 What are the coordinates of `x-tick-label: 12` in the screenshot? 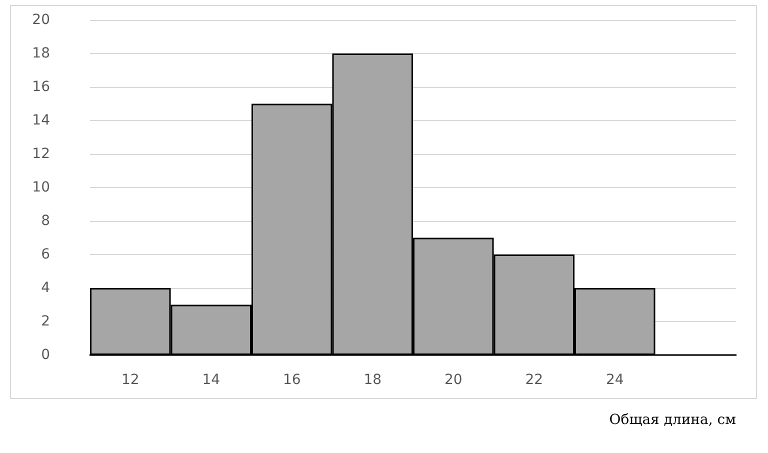 It's located at (130, 380).